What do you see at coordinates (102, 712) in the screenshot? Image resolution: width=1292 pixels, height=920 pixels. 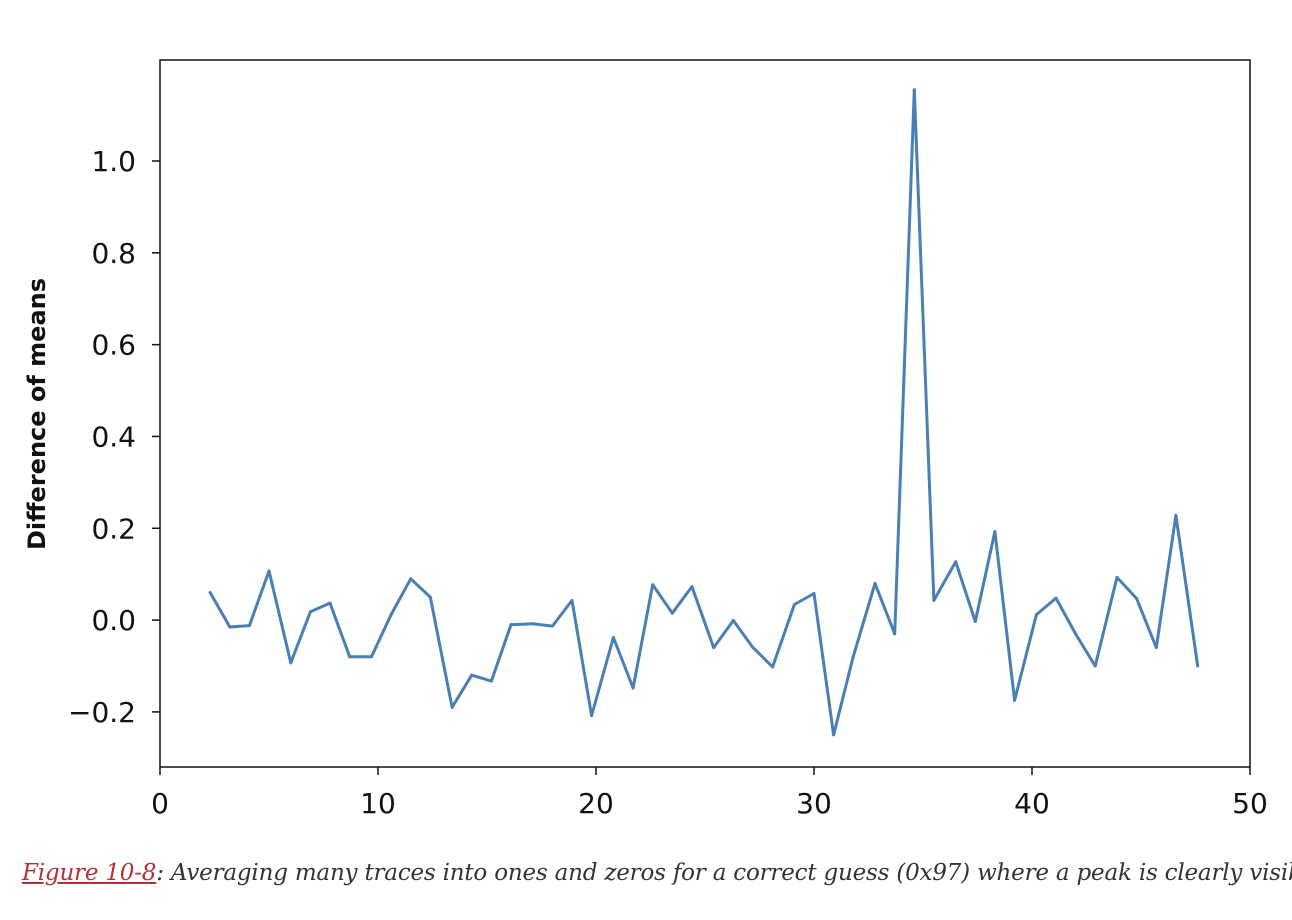 I see `y-tick-label: −0.2` at bounding box center [102, 712].